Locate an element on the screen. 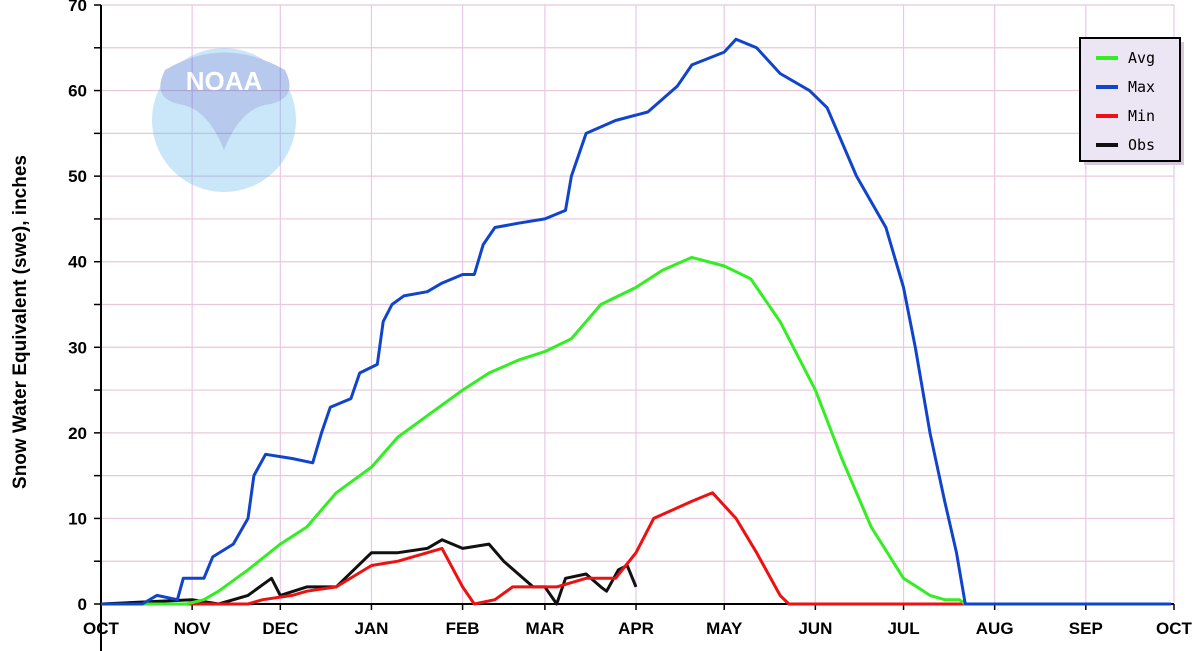 Image resolution: width=1200 pixels, height=651 pixels. y-tick-label: 50 is located at coordinates (77, 176).